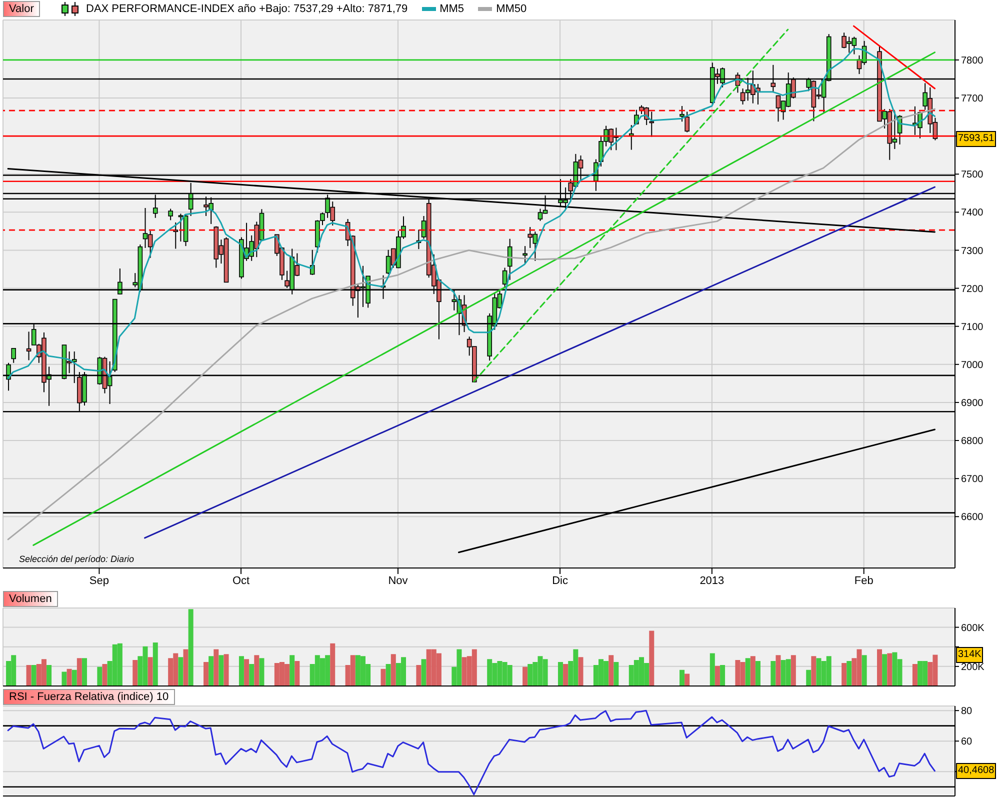  What do you see at coordinates (972, 365) in the screenshot?
I see `y-tick-label: 7000` at bounding box center [972, 365].